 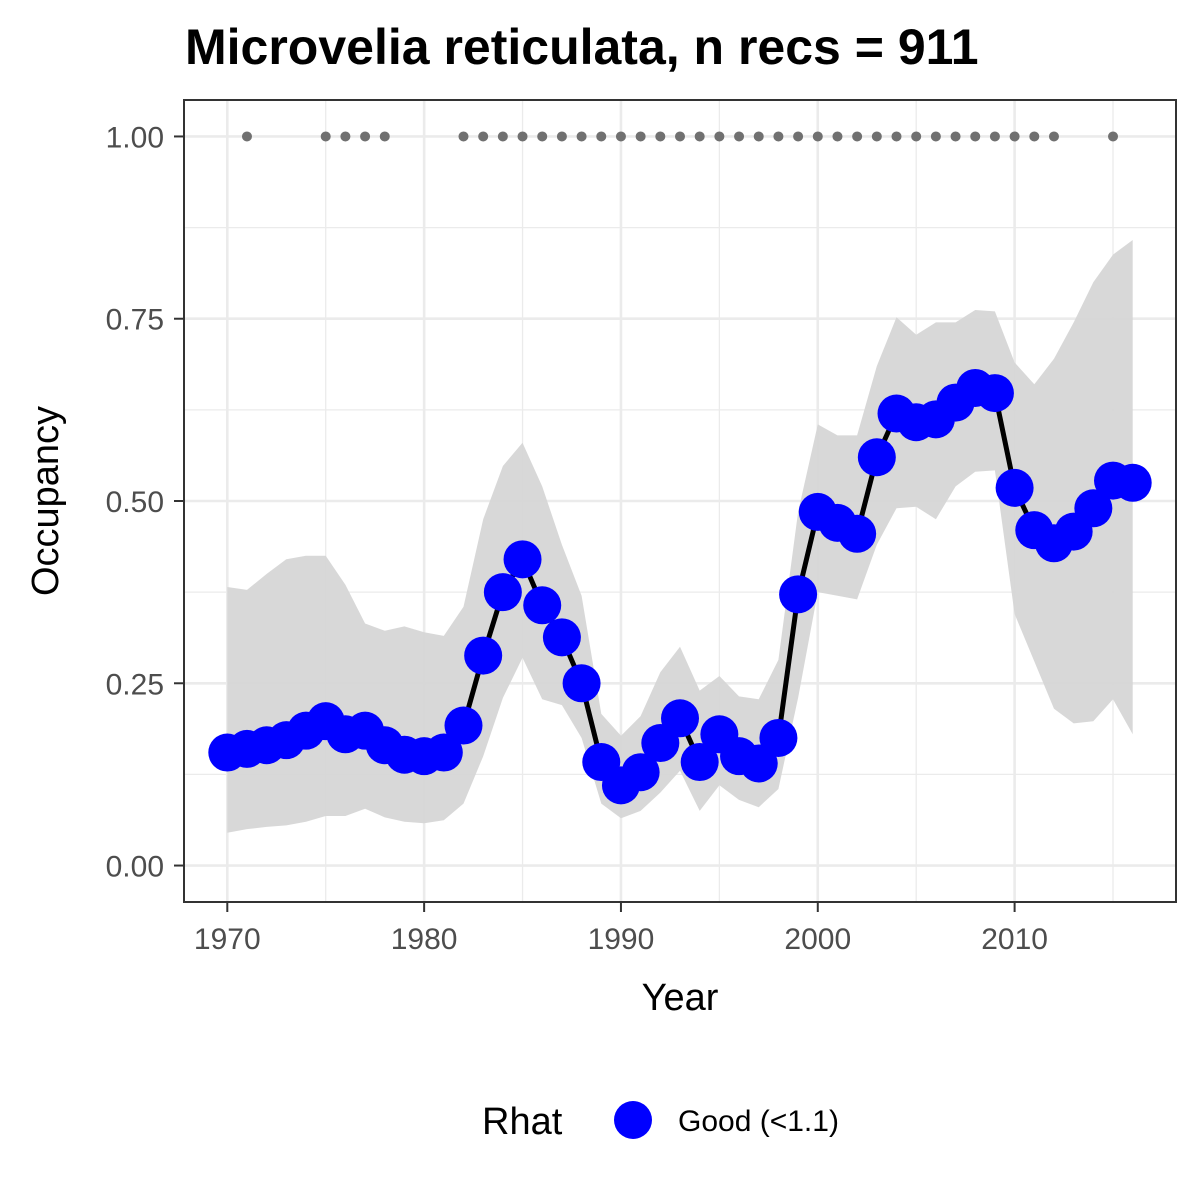 I want to click on x-axis: 1970 1980 1990 2000 2010, so click(x=621, y=929).